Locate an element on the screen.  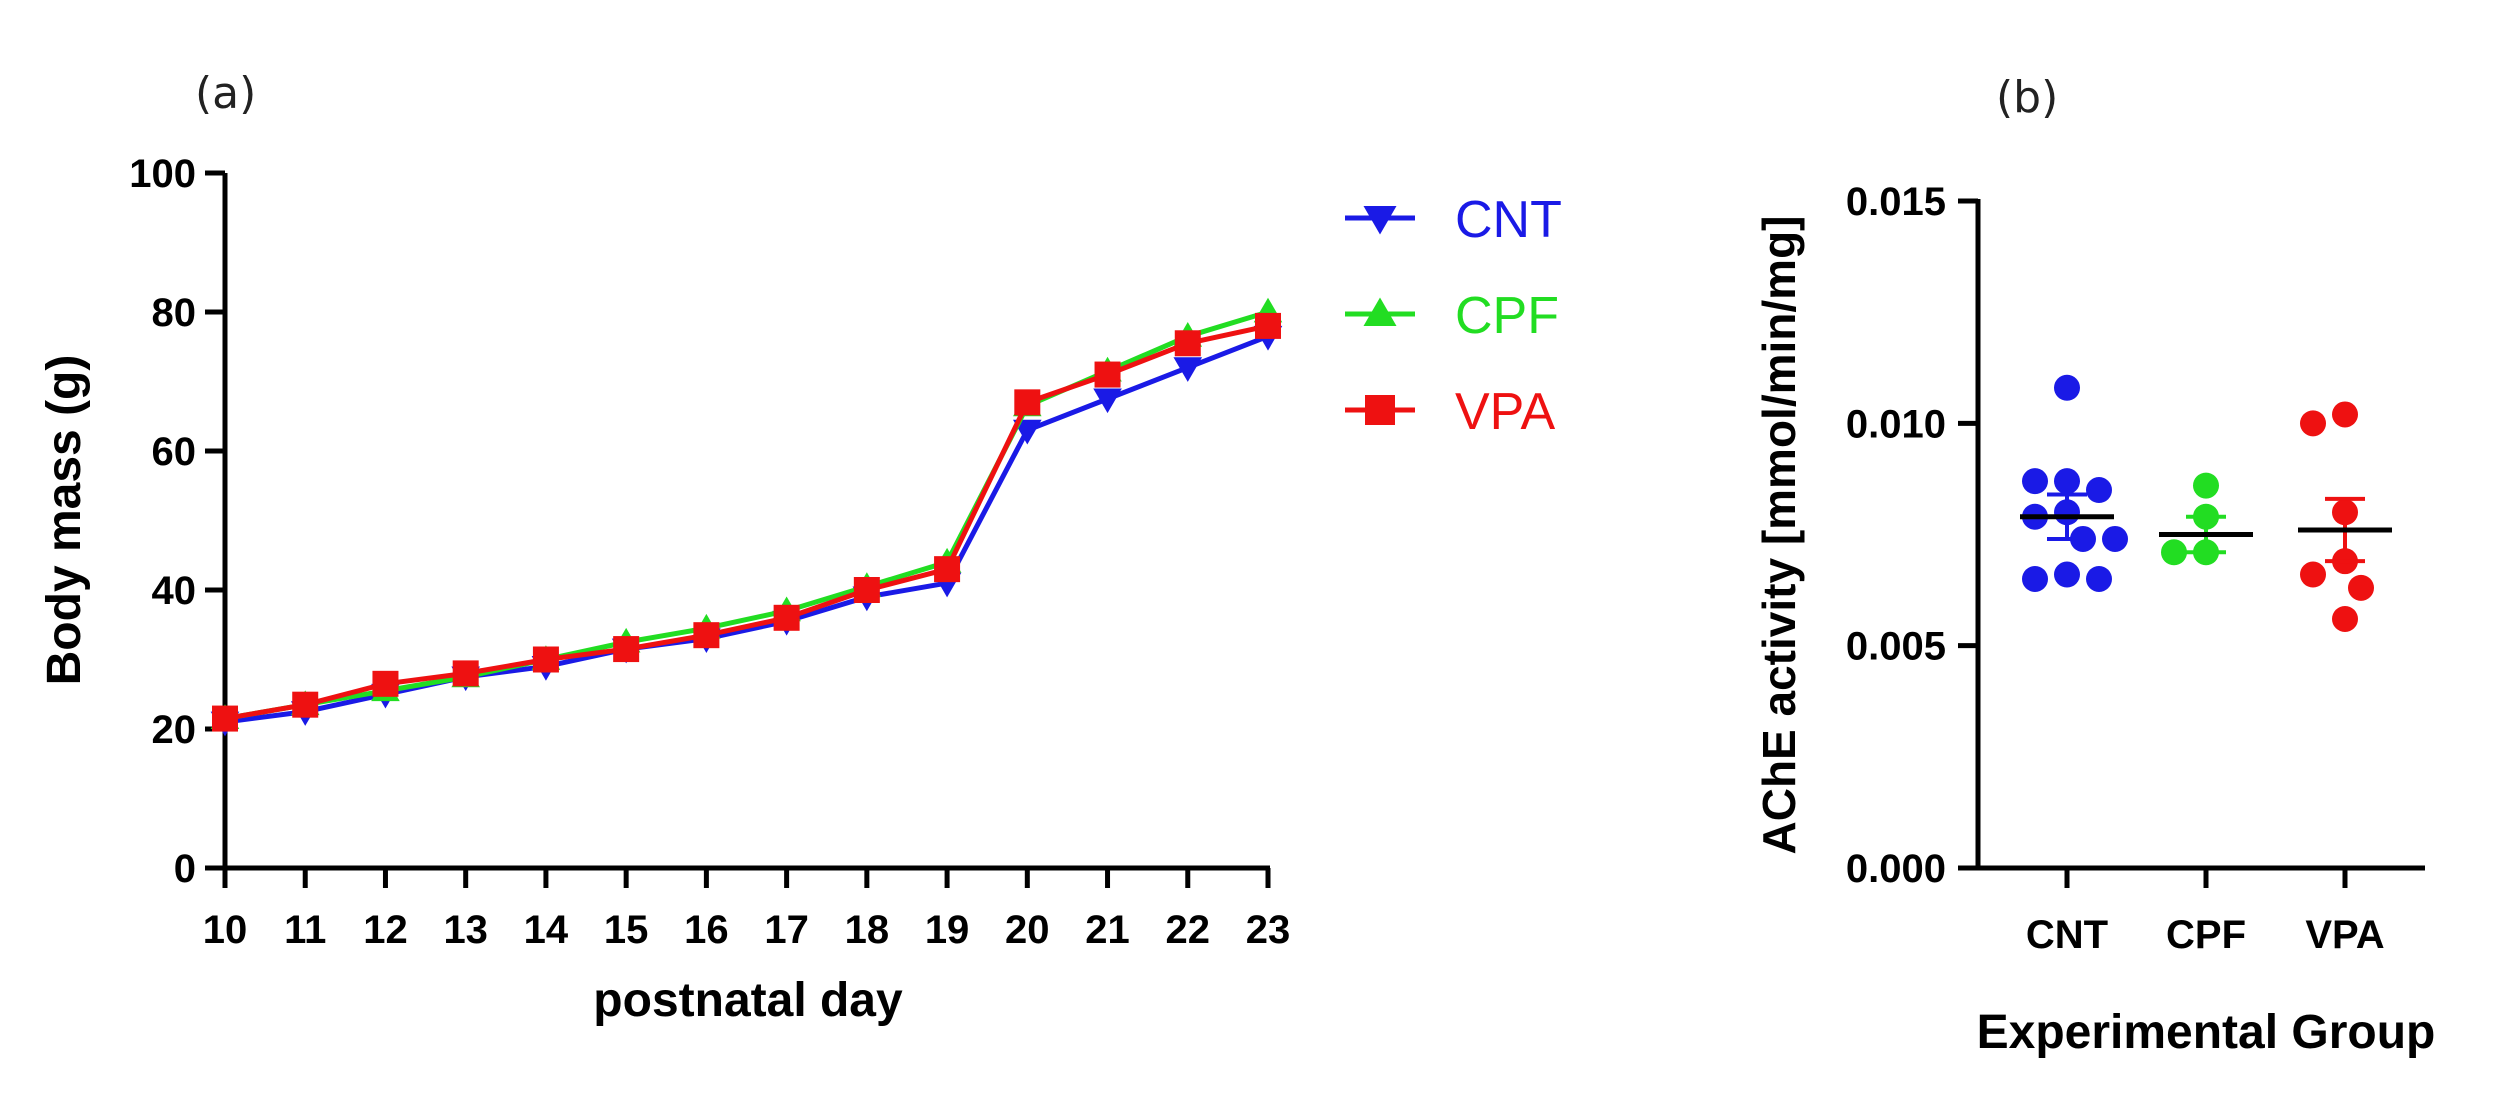
panel-a-y-axis-title: Body mass (g) is located at coordinates (64, 520).